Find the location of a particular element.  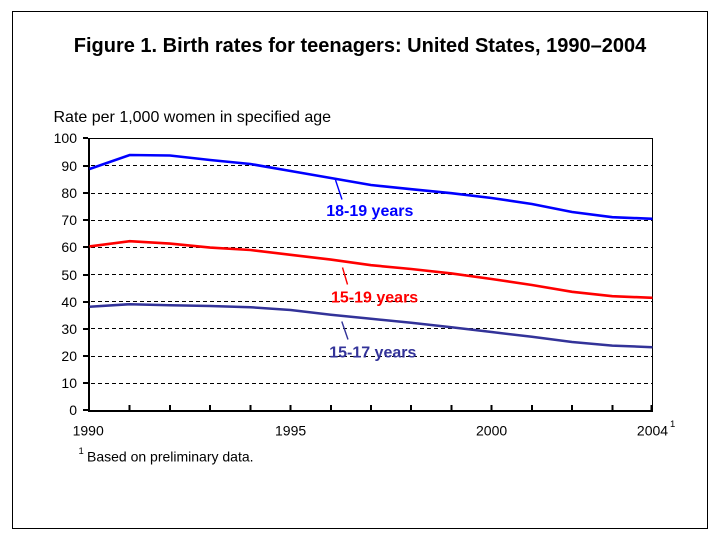

svg-text: 60 is located at coordinates (69, 247).